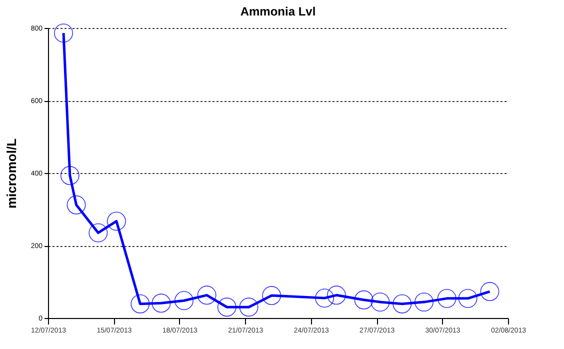 The height and width of the screenshot is (349, 564). Describe the element at coordinates (278, 11) in the screenshot. I see `chart-title: Ammonia Lvl` at that location.